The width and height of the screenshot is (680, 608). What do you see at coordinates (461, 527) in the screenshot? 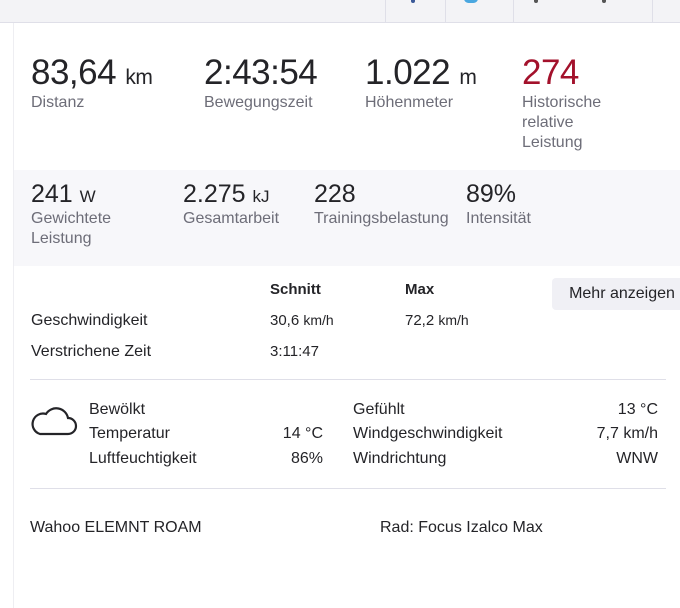
I see `bike-name: Rad: Focus Izalco Max` at bounding box center [461, 527].